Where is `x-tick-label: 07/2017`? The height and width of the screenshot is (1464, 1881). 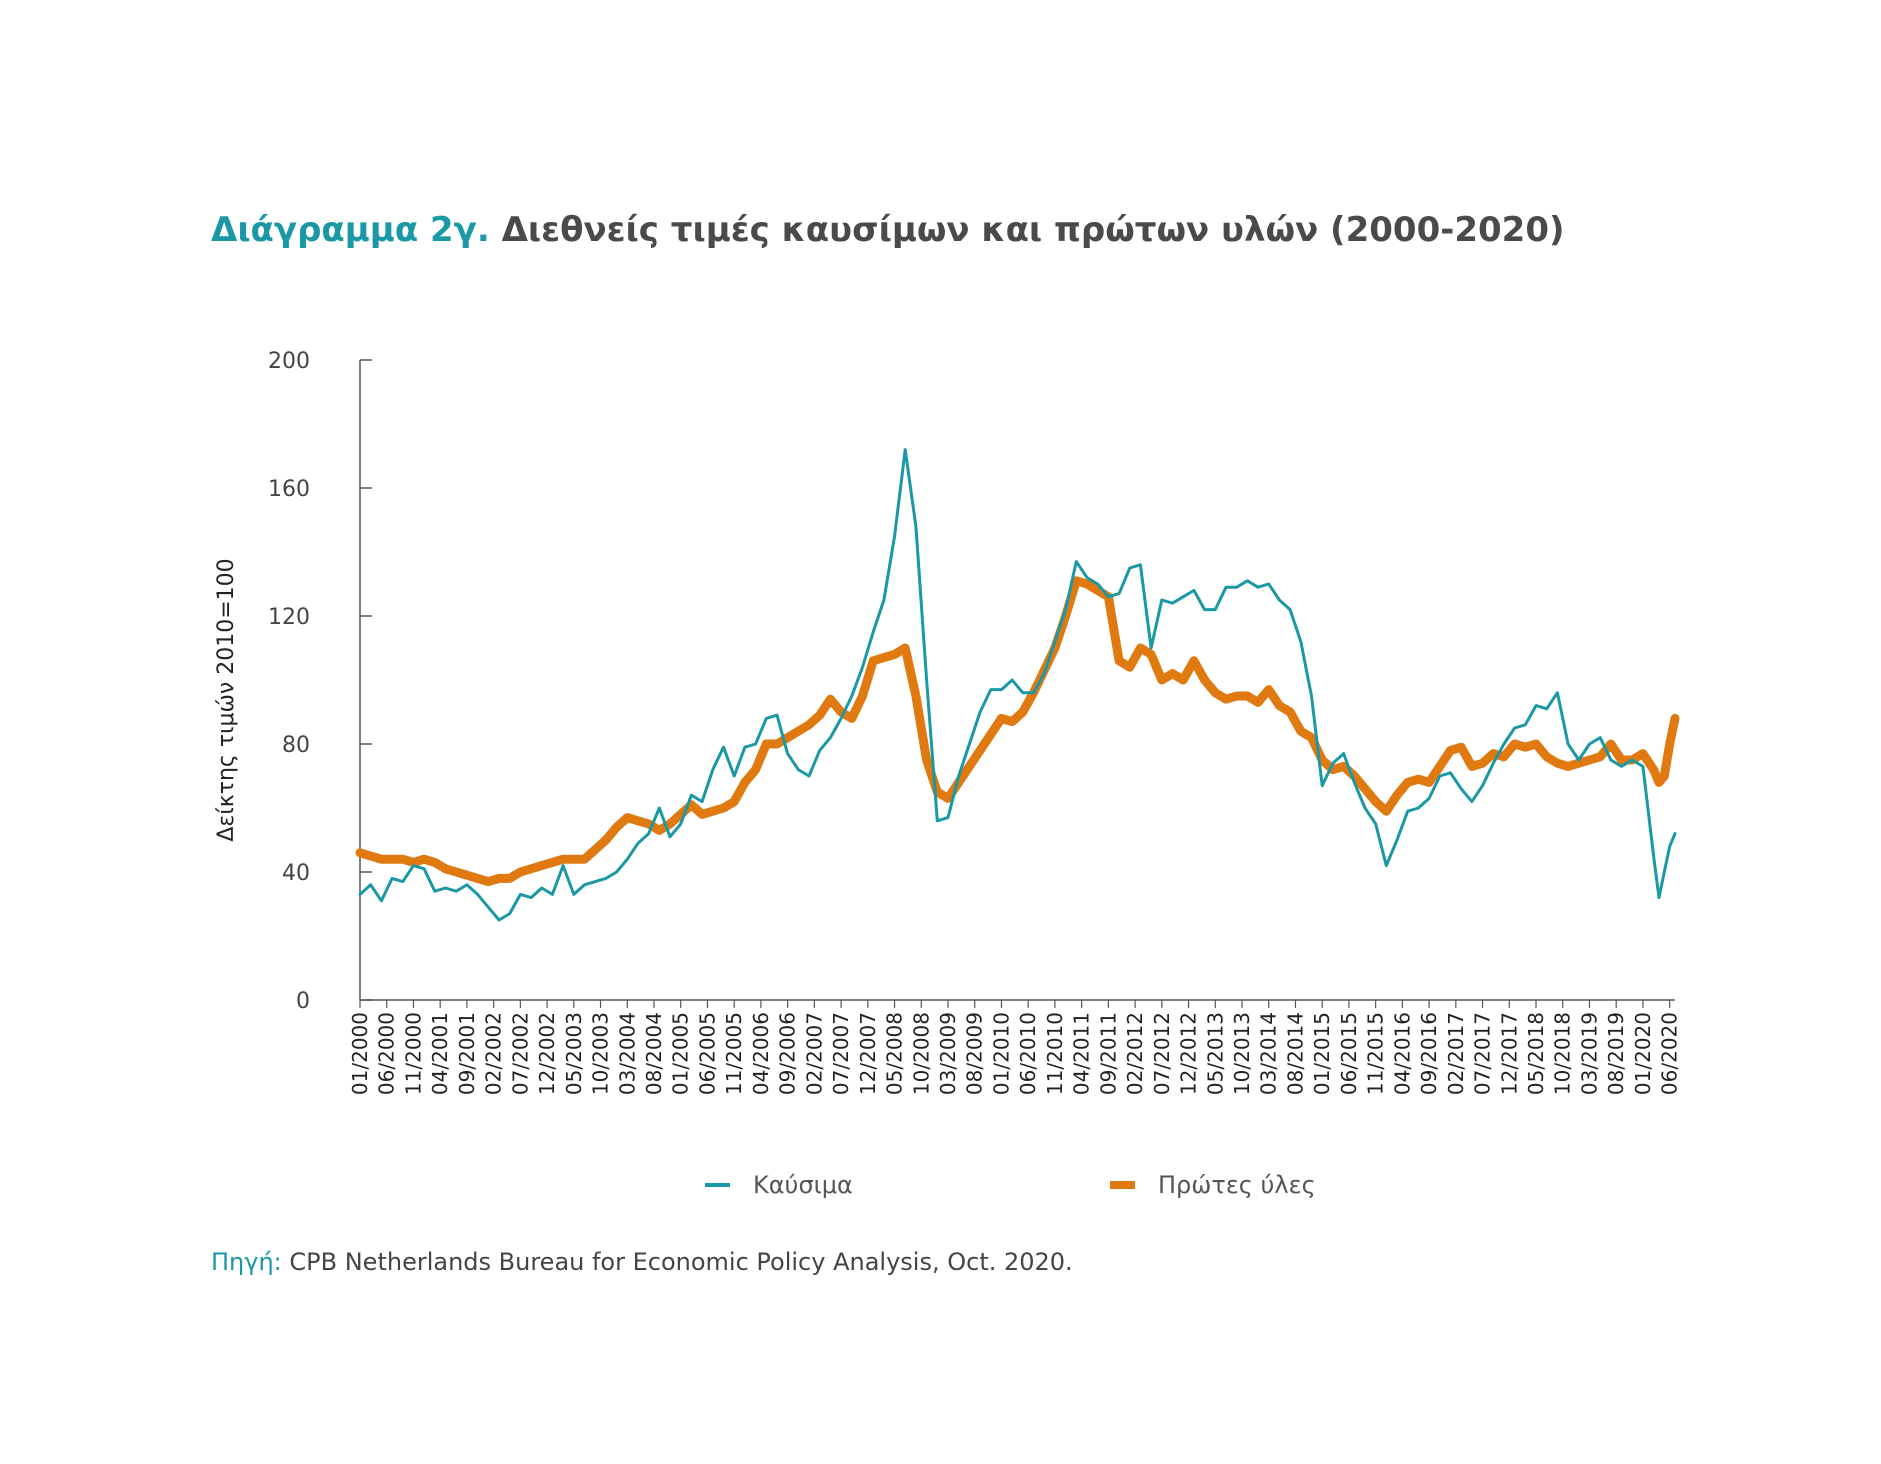 x-tick-label: 07/2017 is located at coordinates (1483, 1053).